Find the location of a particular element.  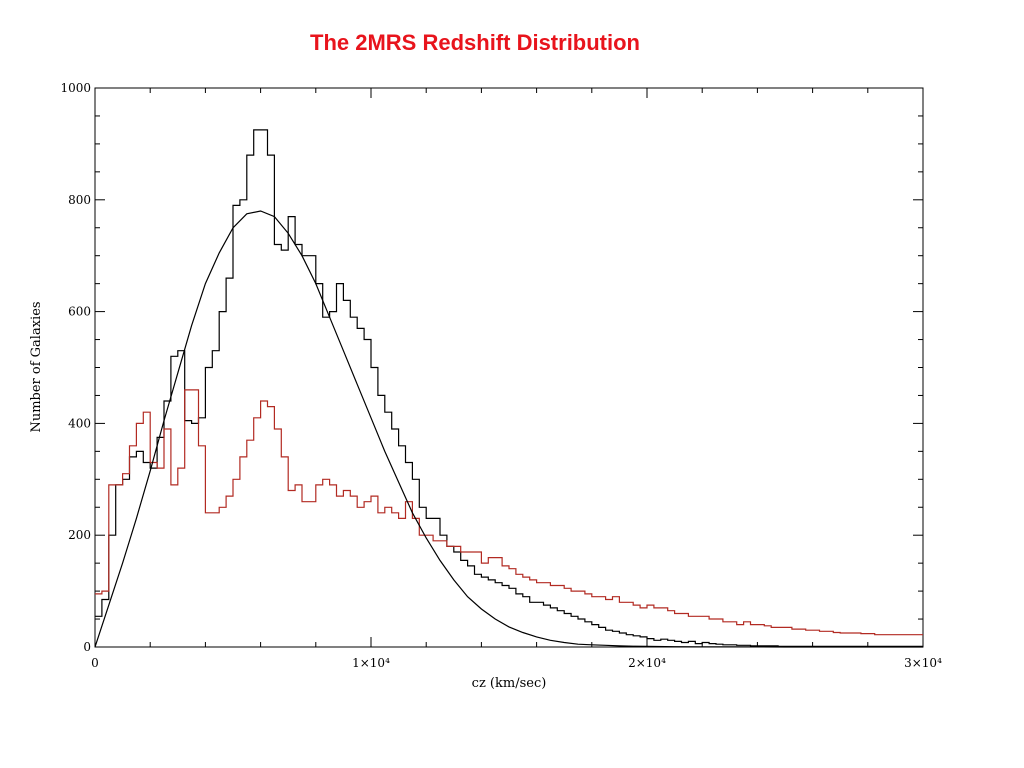

x-tick-label: 0 is located at coordinates (95, 663).